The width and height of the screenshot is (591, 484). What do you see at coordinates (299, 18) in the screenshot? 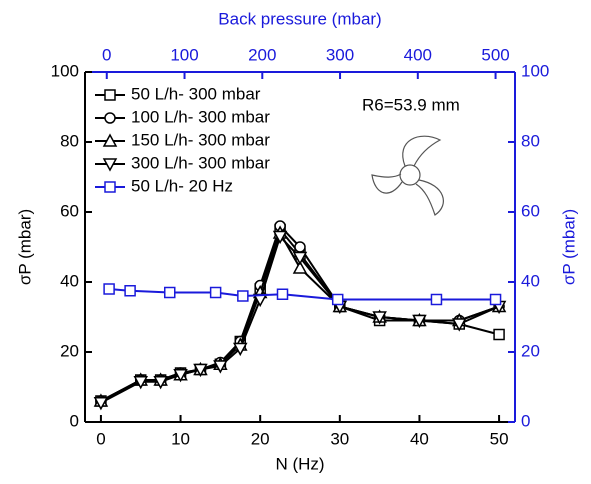
I see `x2-axis-label: Back pressure (mbar)` at bounding box center [299, 18].